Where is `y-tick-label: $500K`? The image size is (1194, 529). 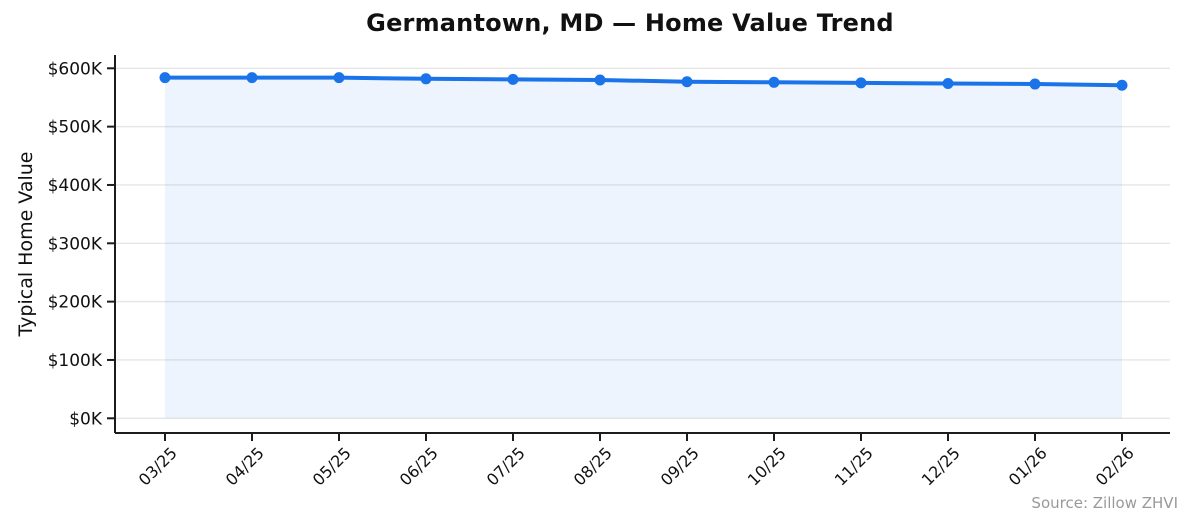 y-tick-label: $500K is located at coordinates (75, 128).